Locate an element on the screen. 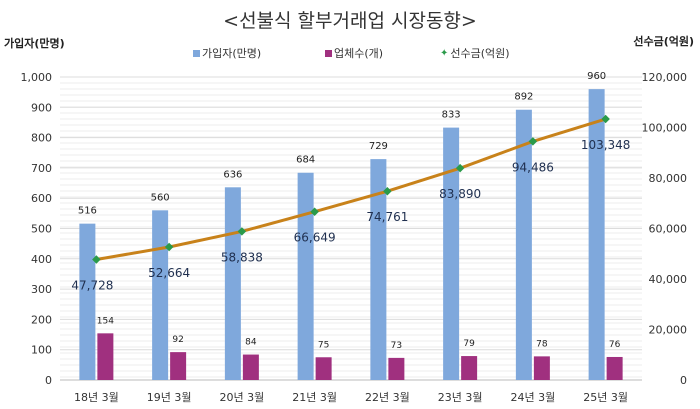 This screenshot has height=409, width=700. line-label-prepayment: 83,890 is located at coordinates (460, 194).